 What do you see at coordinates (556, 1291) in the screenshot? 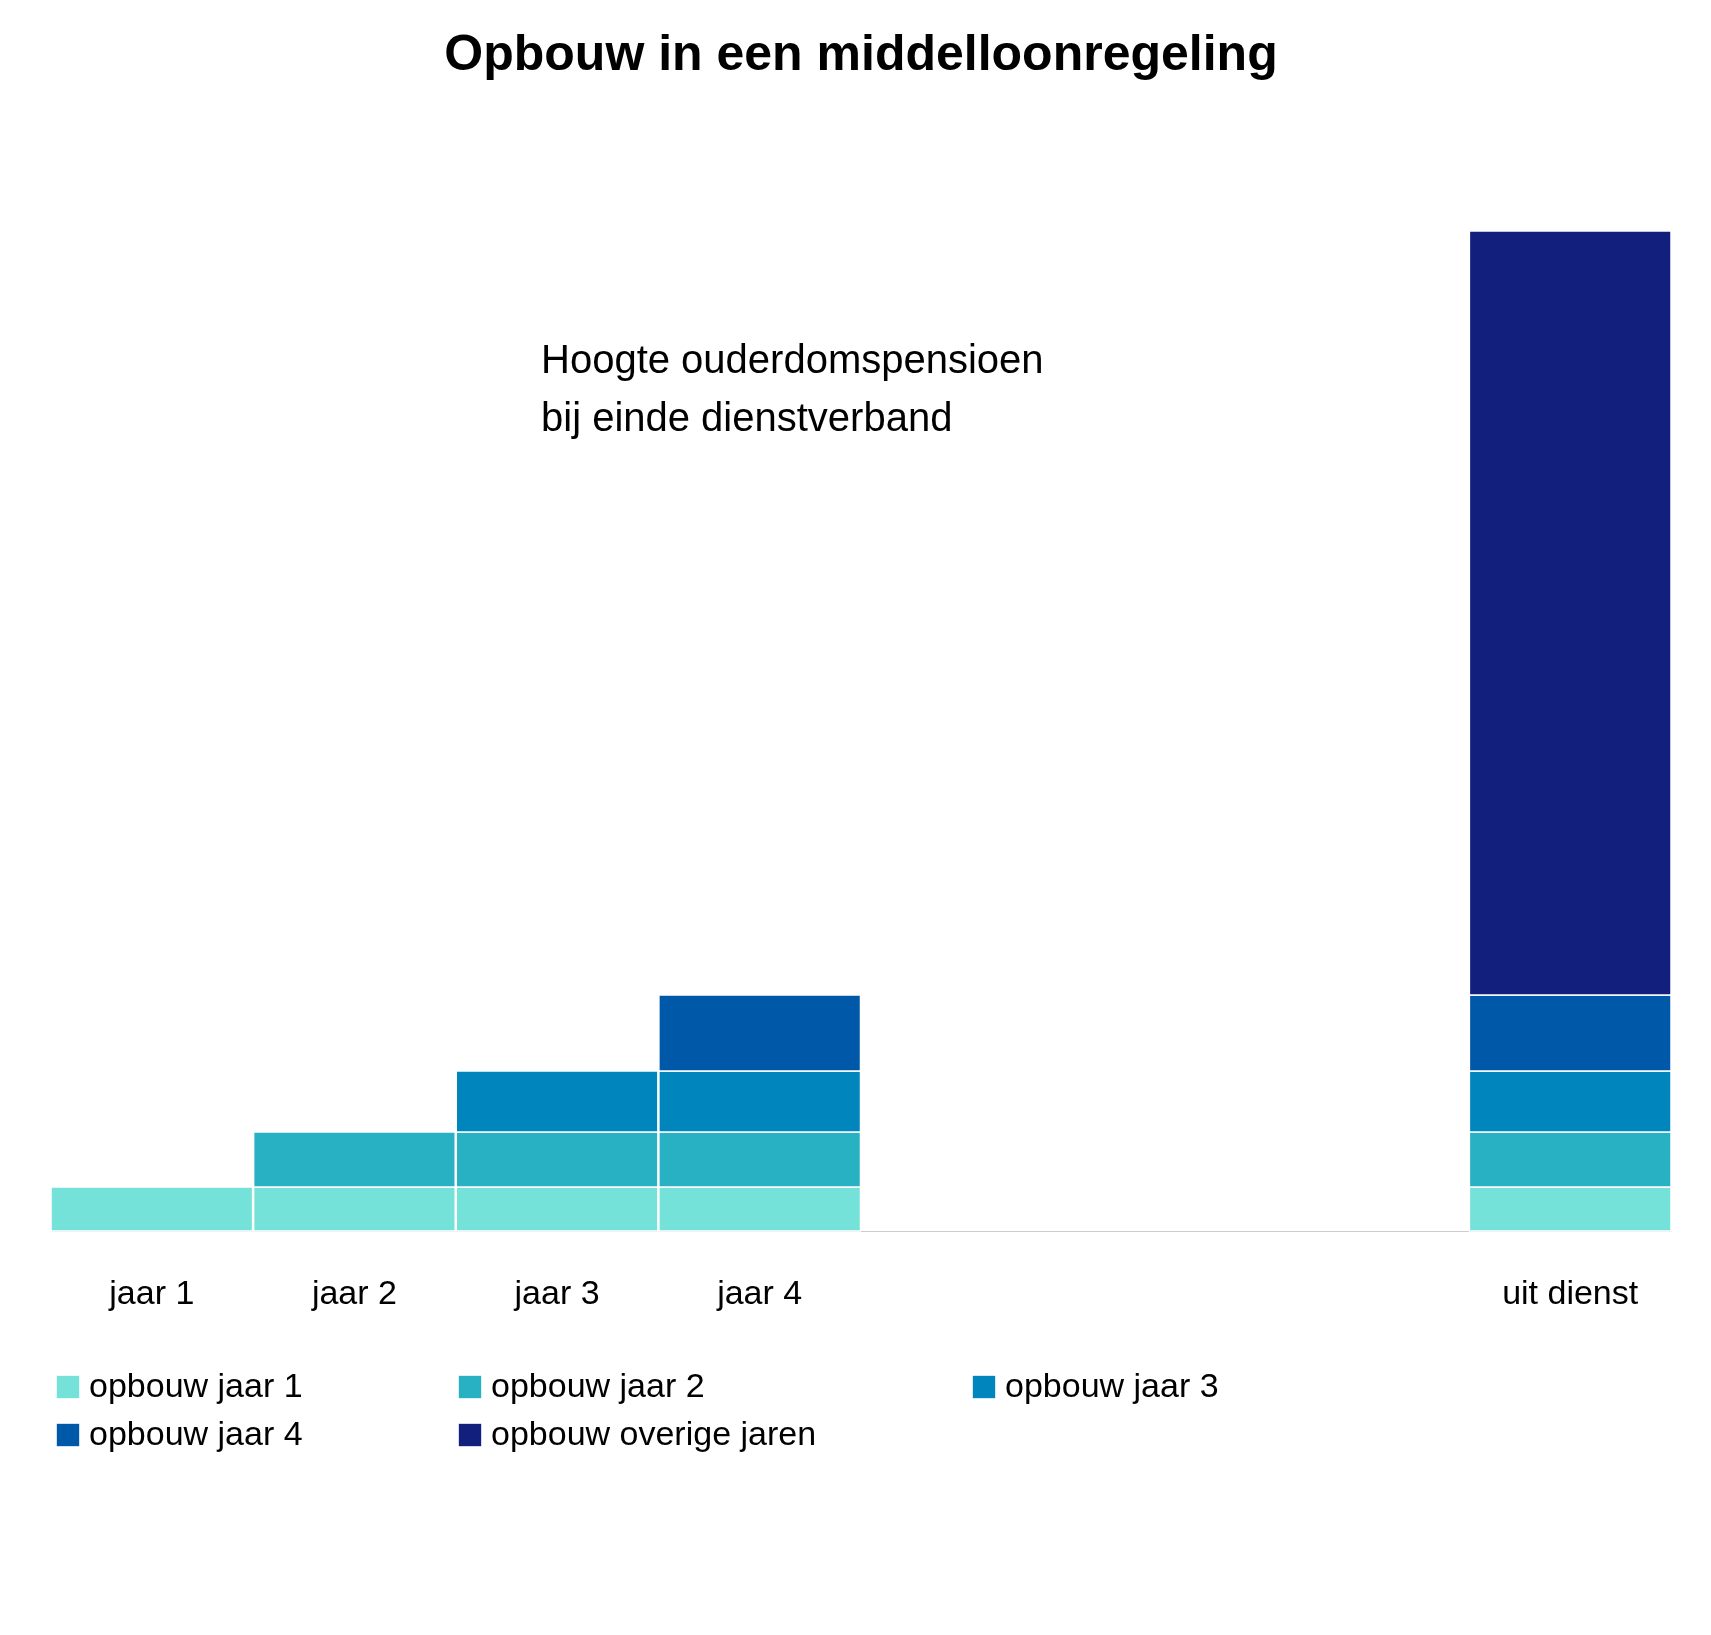
I see `x-tick-label: jaar 3` at bounding box center [556, 1291].